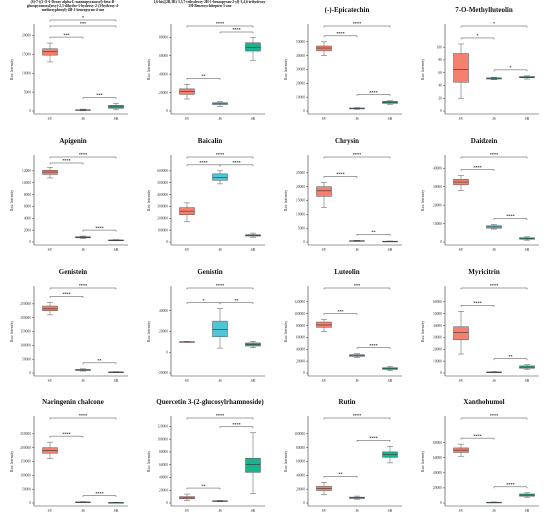 The width and height of the screenshot is (550, 523). What do you see at coordinates (27, 92) in the screenshot?
I see `y-tick-label: 5000` at bounding box center [27, 92].